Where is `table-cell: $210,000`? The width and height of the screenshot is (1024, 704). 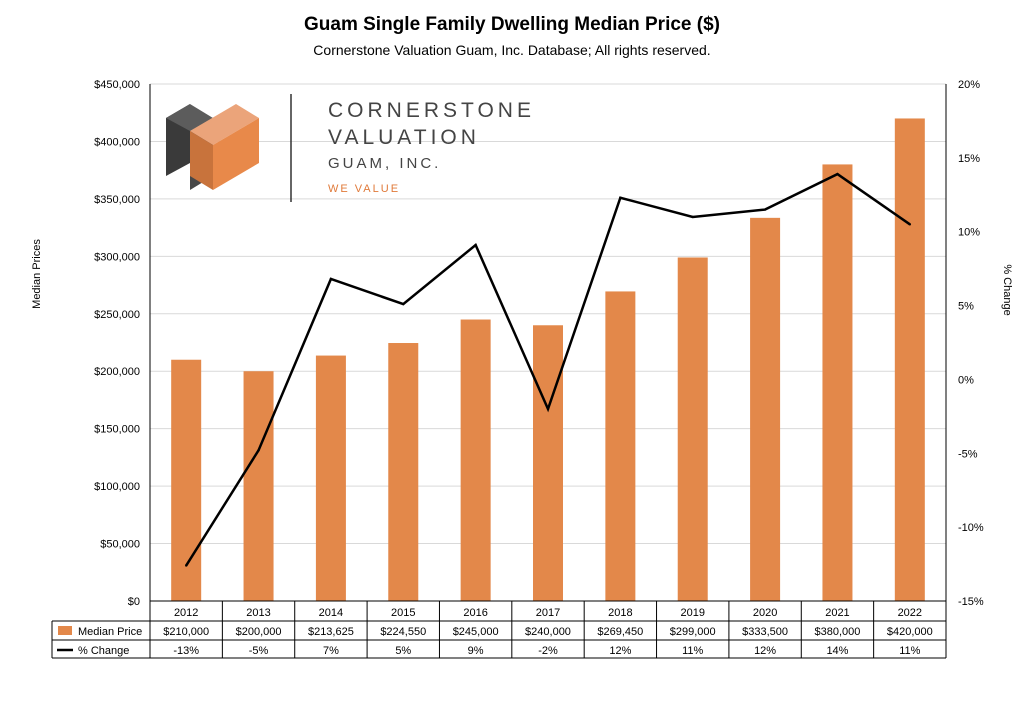
table-cell: $210,000 is located at coordinates (186, 632).